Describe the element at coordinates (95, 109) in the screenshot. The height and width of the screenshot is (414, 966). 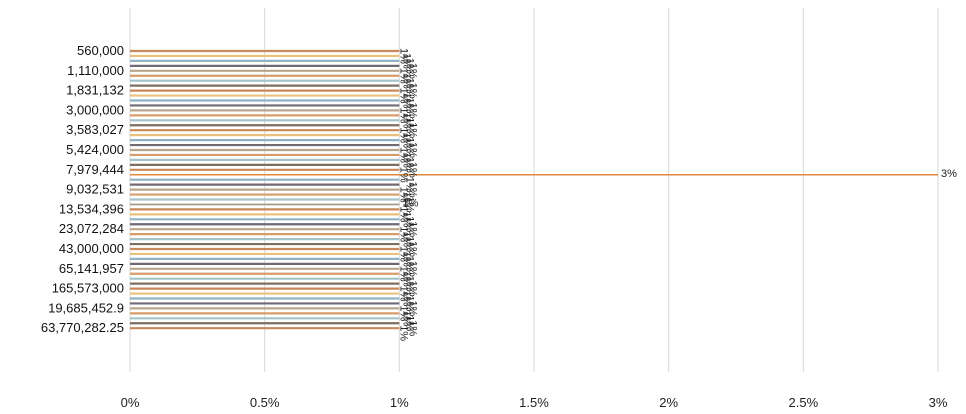
I see `category-label: 3,000,000` at that location.